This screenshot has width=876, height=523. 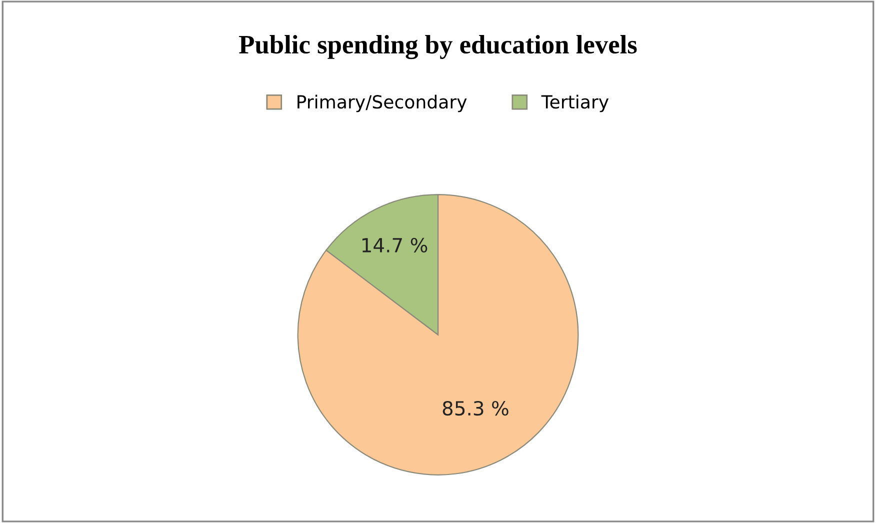 What do you see at coordinates (438, 47) in the screenshot?
I see `chart-title: Public spending by education levels` at bounding box center [438, 47].